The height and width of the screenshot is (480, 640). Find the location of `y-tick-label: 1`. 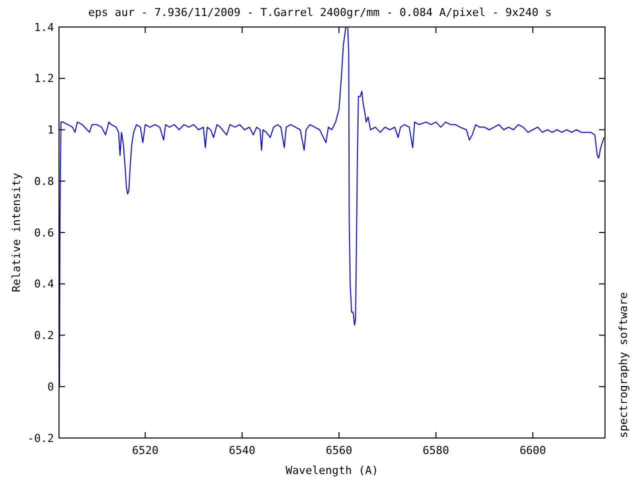

y-tick-label: 1 is located at coordinates (50, 130).